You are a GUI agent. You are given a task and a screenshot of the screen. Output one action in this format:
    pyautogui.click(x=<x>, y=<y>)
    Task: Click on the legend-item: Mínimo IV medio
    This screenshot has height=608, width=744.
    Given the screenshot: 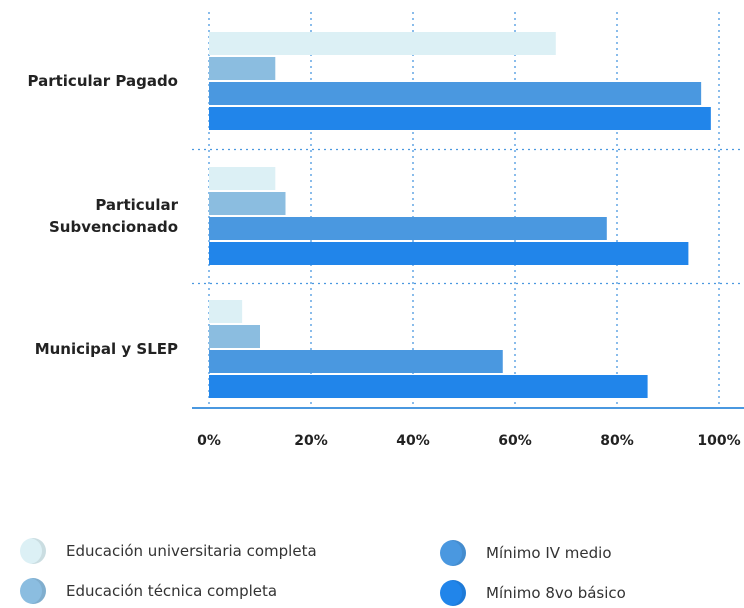 What is the action you would take?
    pyautogui.click(x=526, y=553)
    